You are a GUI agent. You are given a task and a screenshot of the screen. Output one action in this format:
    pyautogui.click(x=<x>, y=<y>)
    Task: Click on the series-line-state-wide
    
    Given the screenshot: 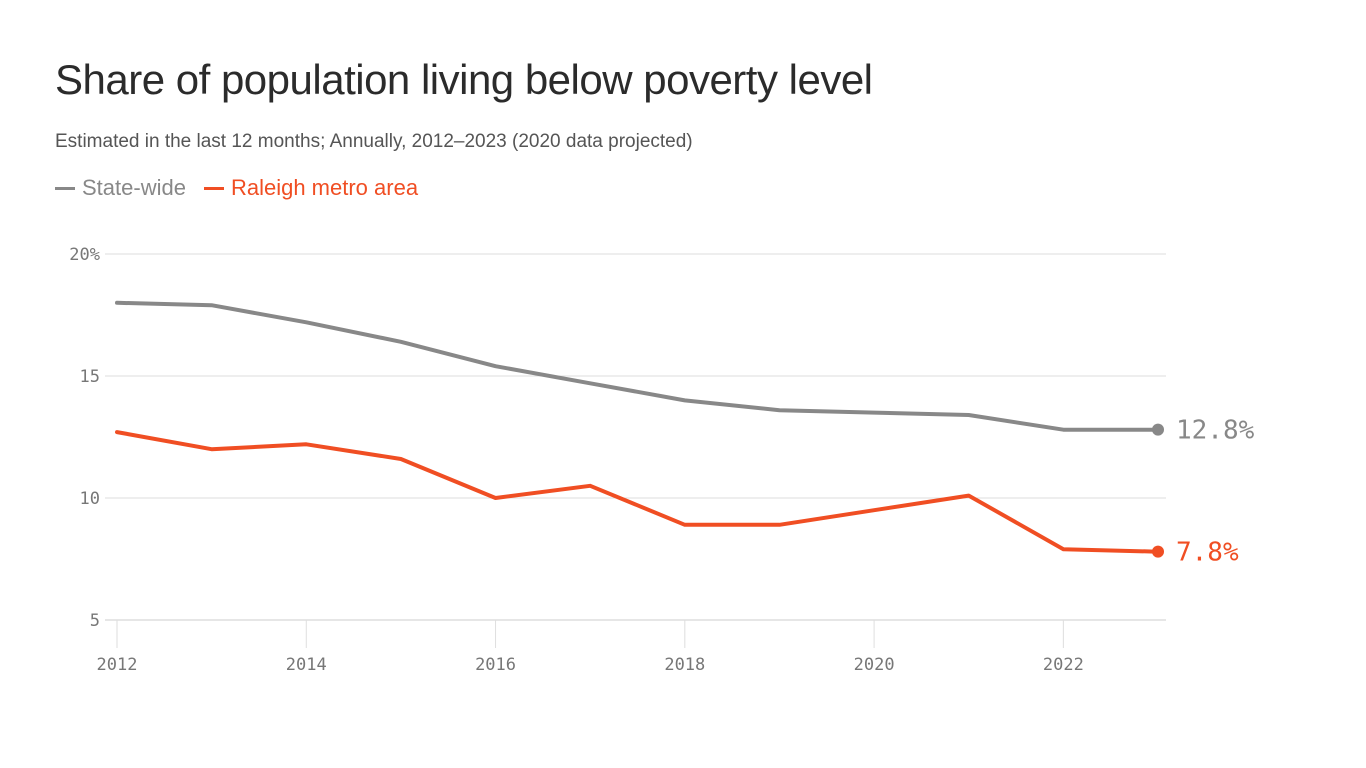 What is the action you would take?
    pyautogui.click(x=637, y=366)
    